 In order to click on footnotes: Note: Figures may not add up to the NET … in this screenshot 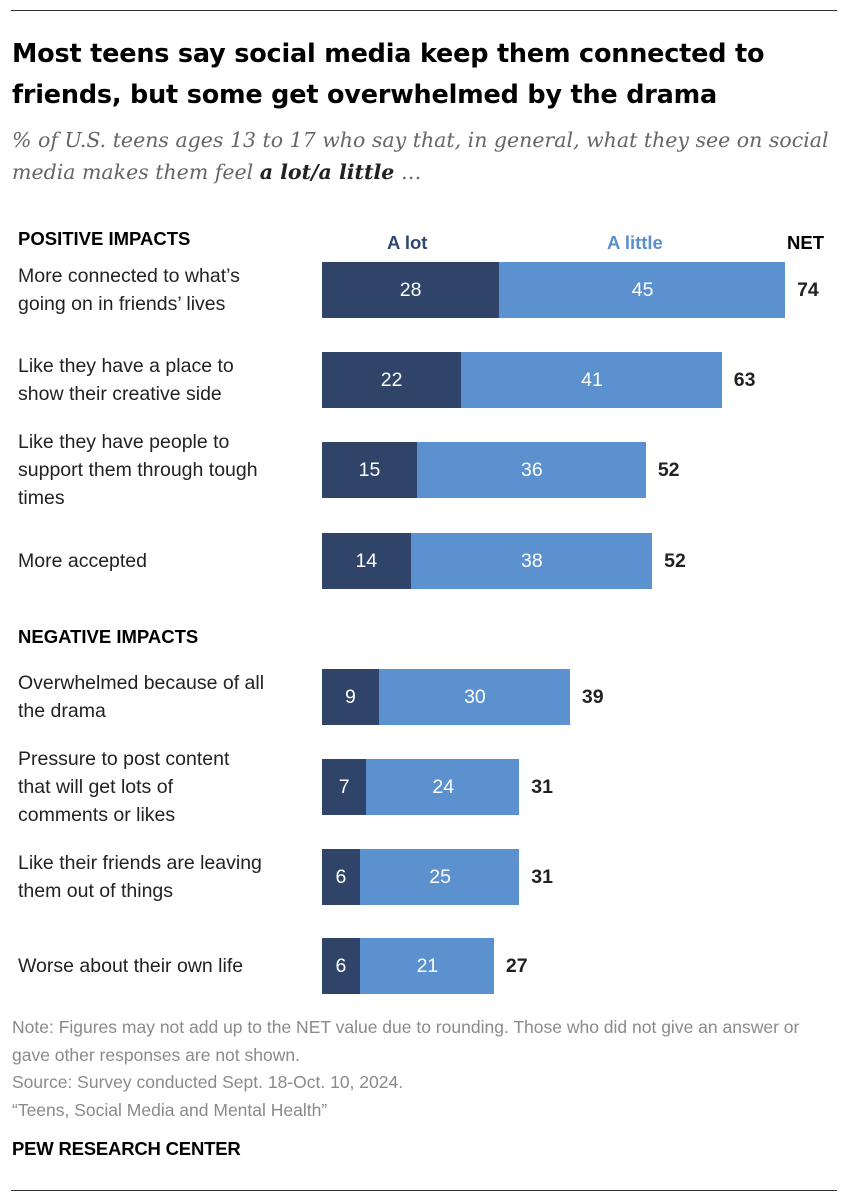, I will do `click(427, 1069)`.